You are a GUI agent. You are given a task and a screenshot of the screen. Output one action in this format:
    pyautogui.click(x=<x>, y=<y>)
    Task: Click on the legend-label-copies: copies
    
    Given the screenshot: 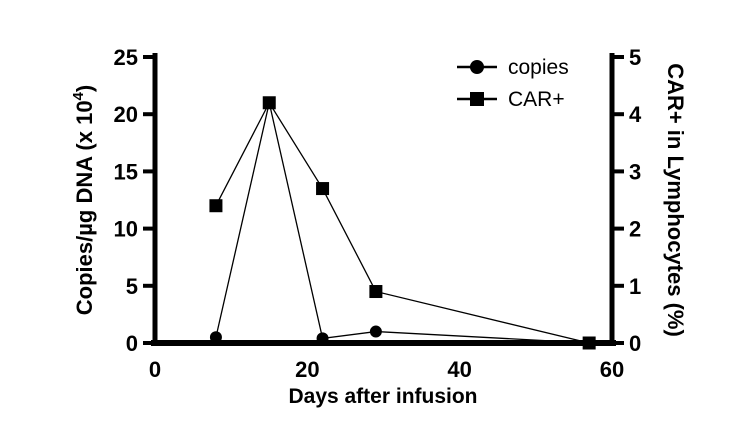 What is the action you would take?
    pyautogui.click(x=538, y=67)
    